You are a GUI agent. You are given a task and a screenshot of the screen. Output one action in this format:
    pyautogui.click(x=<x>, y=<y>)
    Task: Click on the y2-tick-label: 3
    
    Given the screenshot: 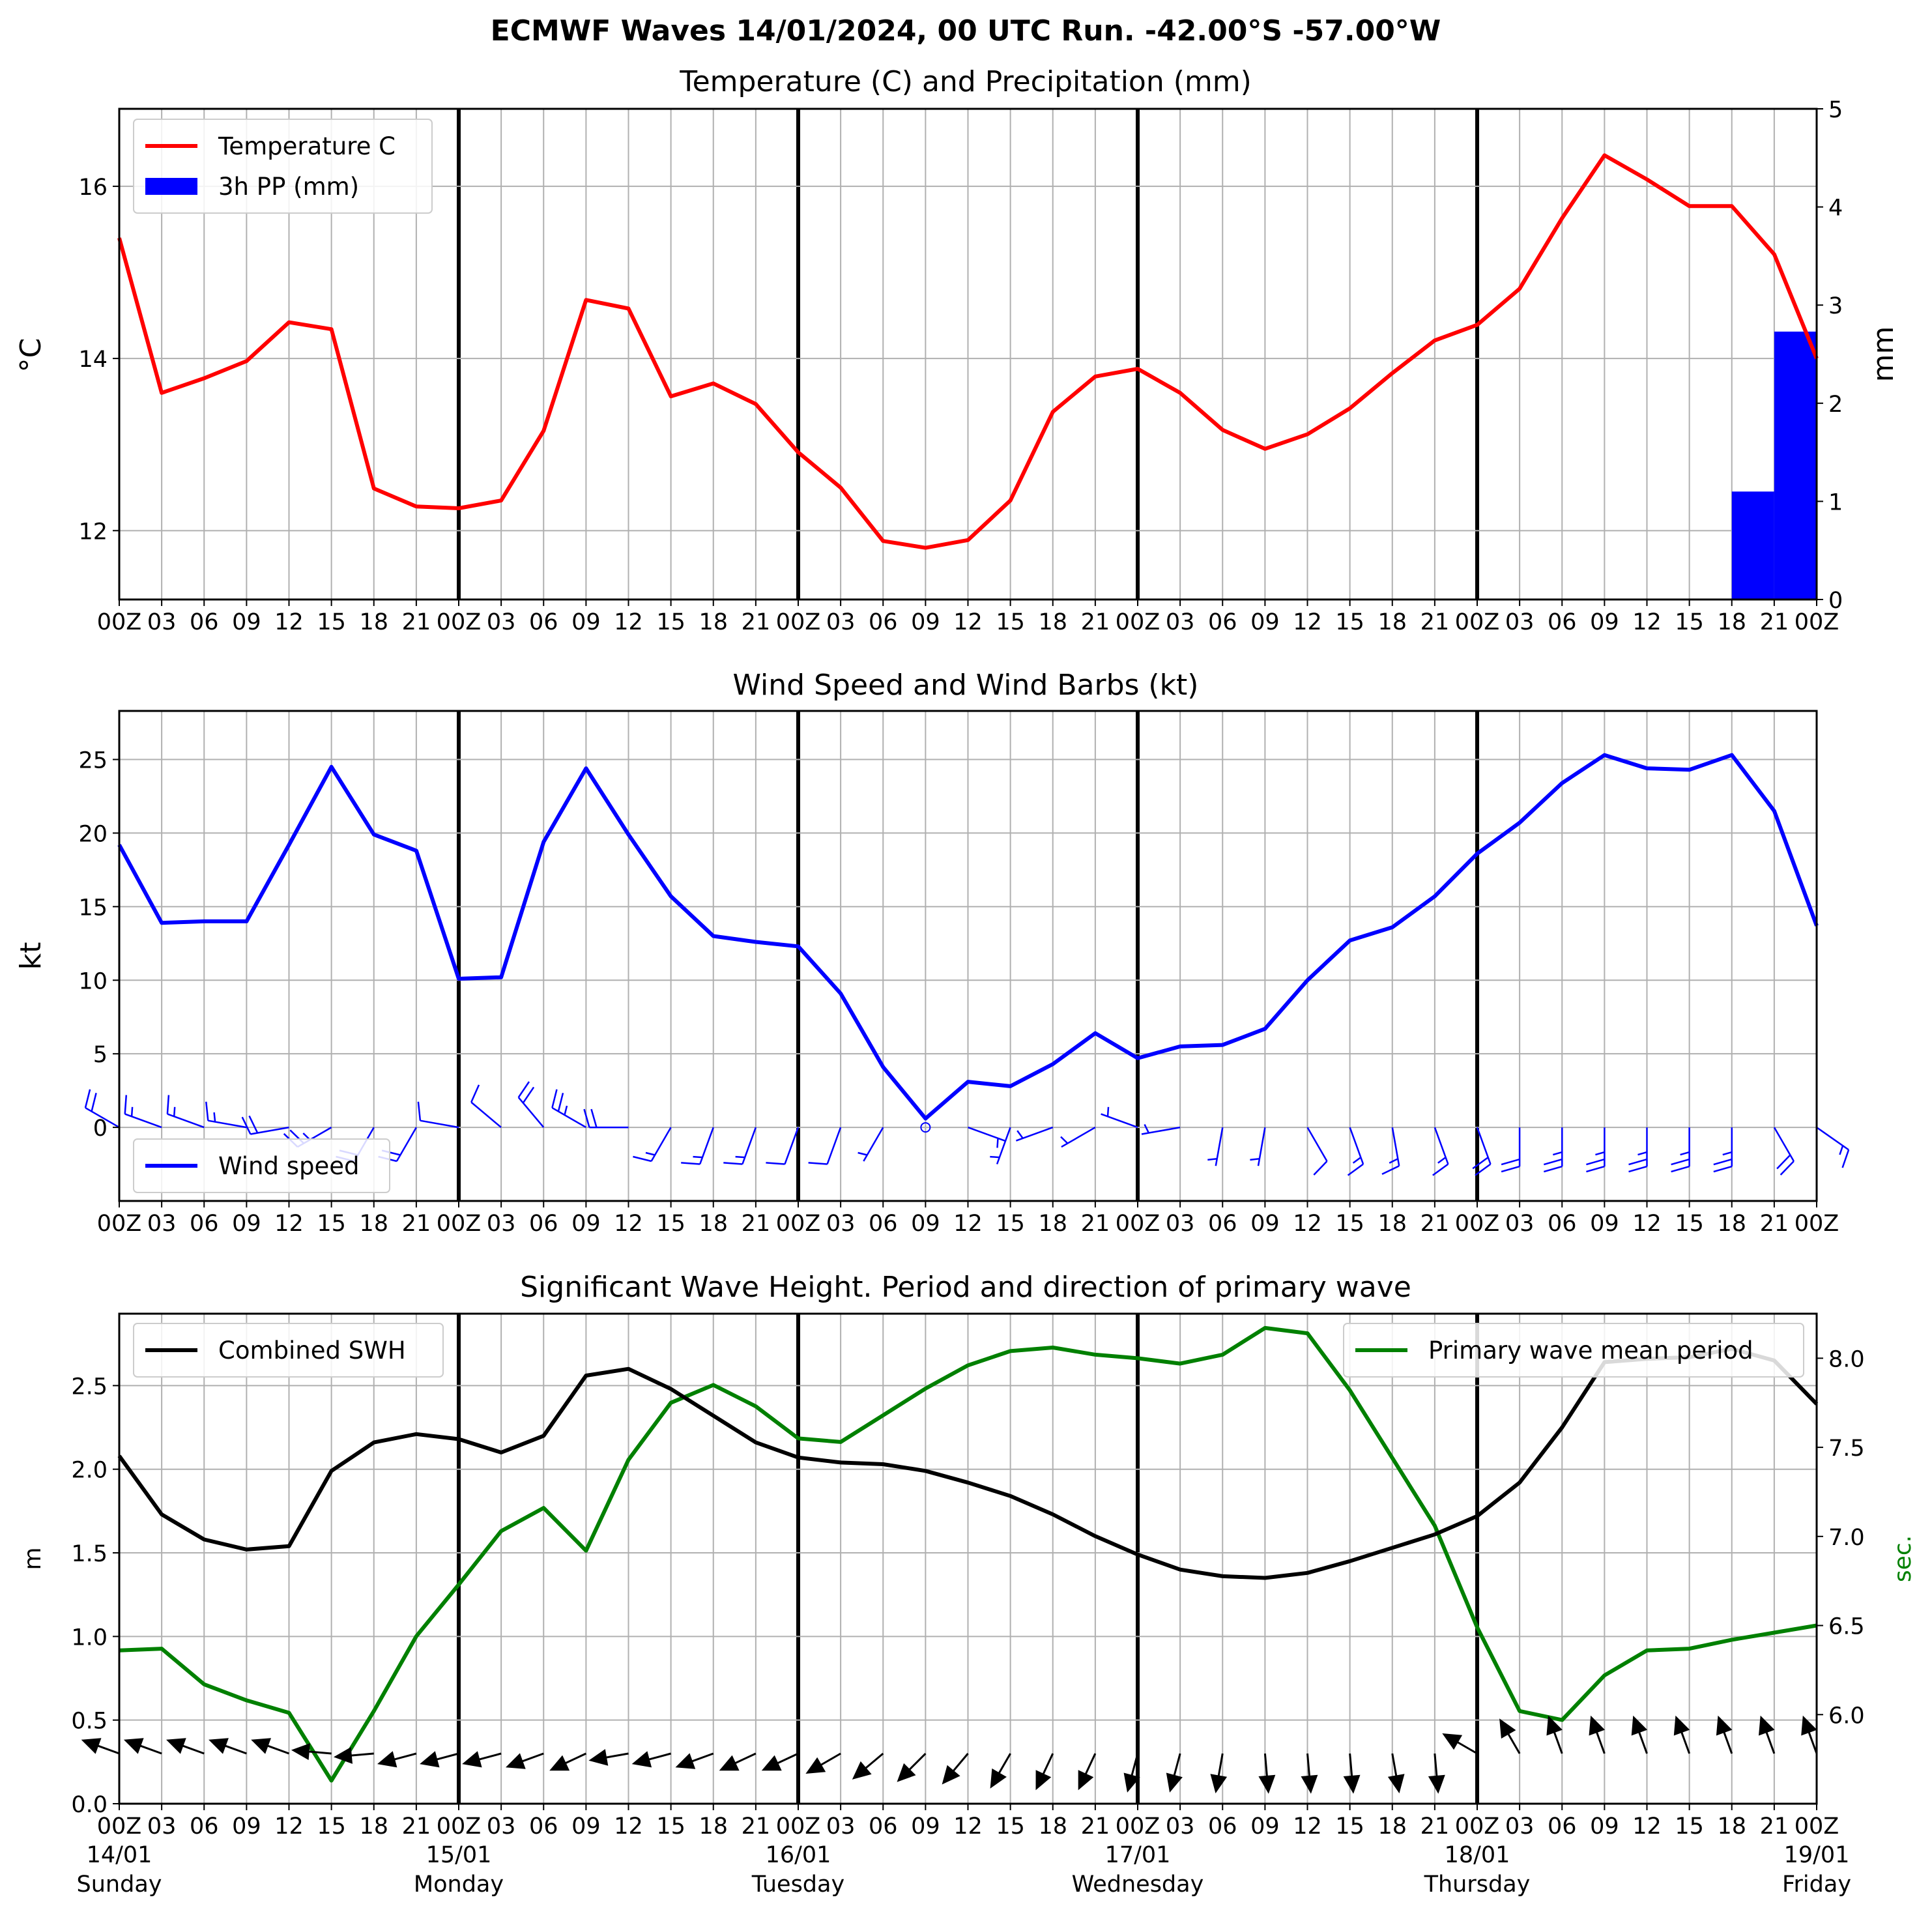 What is the action you would take?
    pyautogui.click(x=1835, y=306)
    